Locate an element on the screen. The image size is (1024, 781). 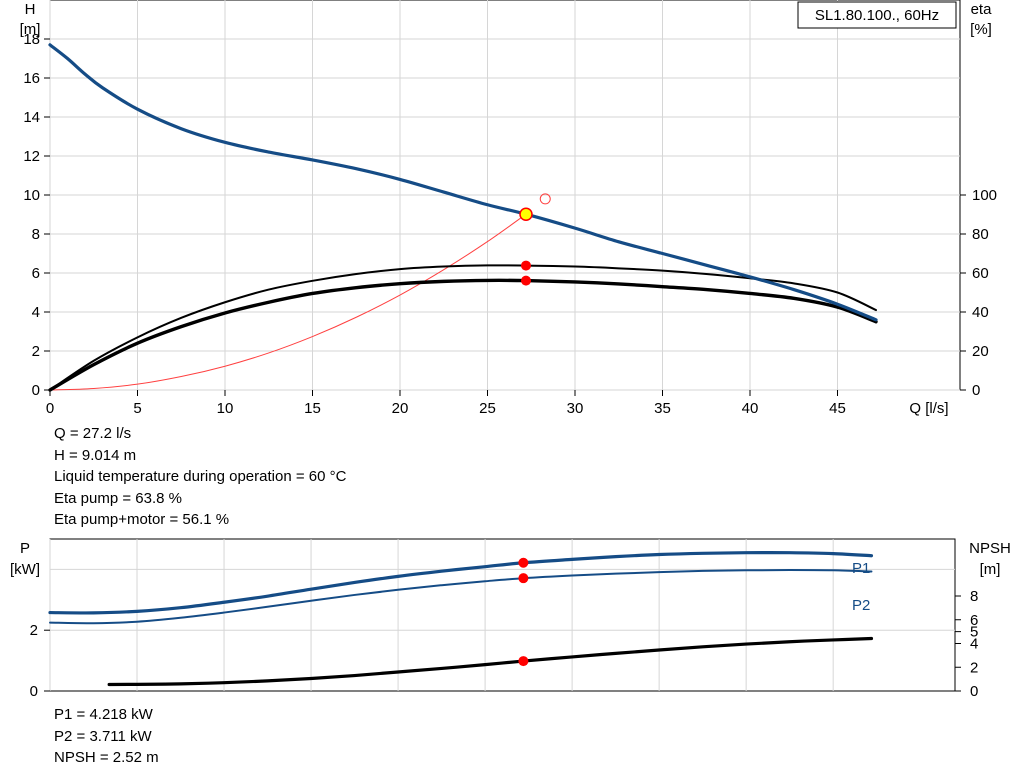
x-tick-label: 15 is located at coordinates (312, 408).